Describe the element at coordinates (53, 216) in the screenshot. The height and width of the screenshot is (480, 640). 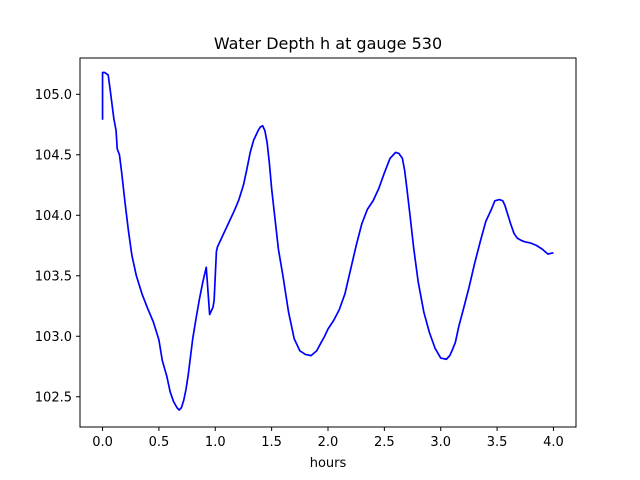
I see `y-tick-label: 104.0` at that location.